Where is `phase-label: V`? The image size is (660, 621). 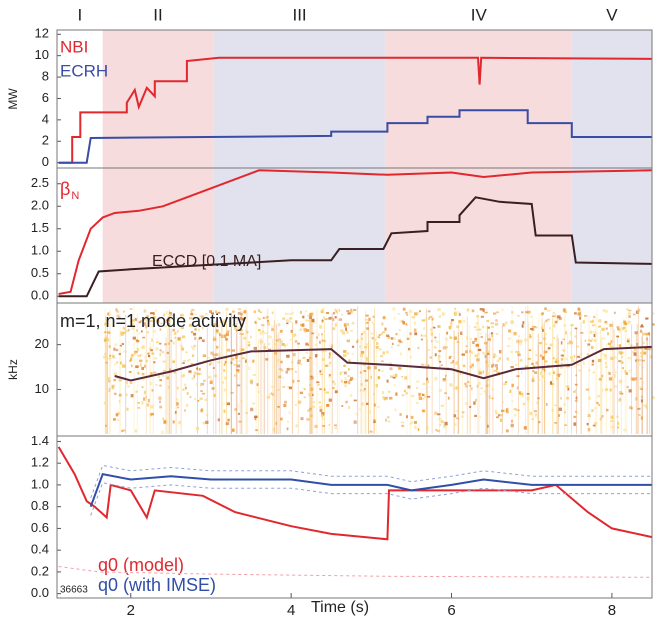 phase-label: V is located at coordinates (612, 14).